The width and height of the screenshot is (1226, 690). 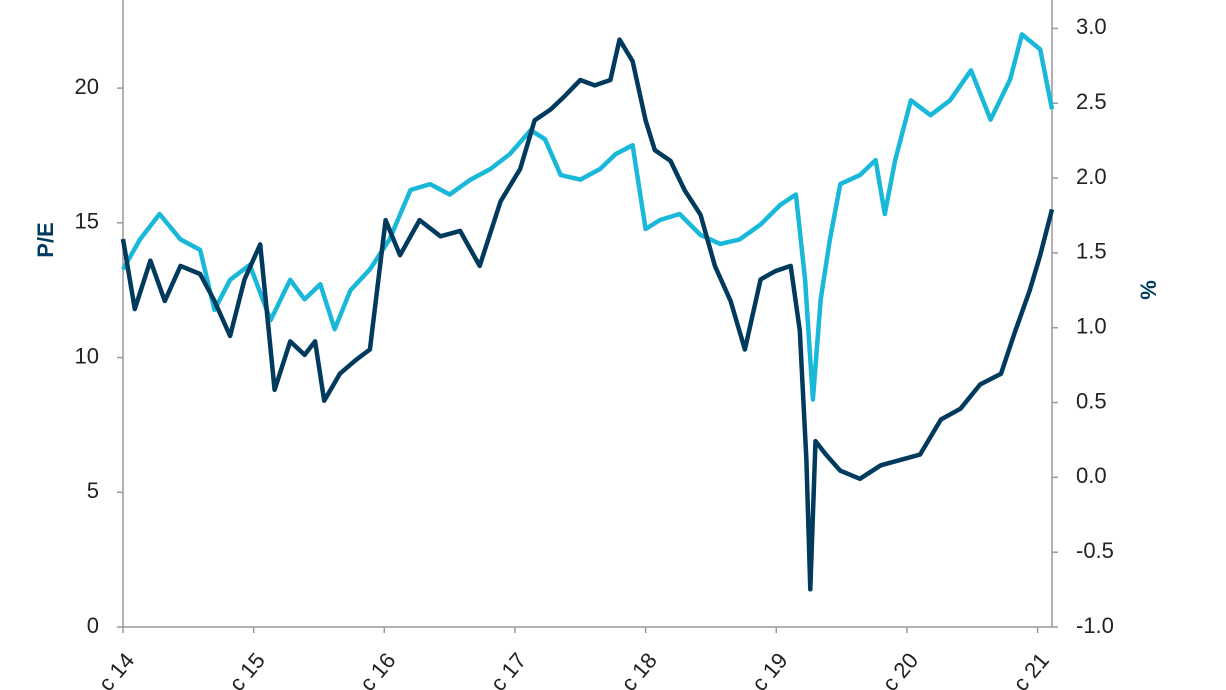 I want to click on y2-tick-label: 0.0, so click(x=1091, y=475).